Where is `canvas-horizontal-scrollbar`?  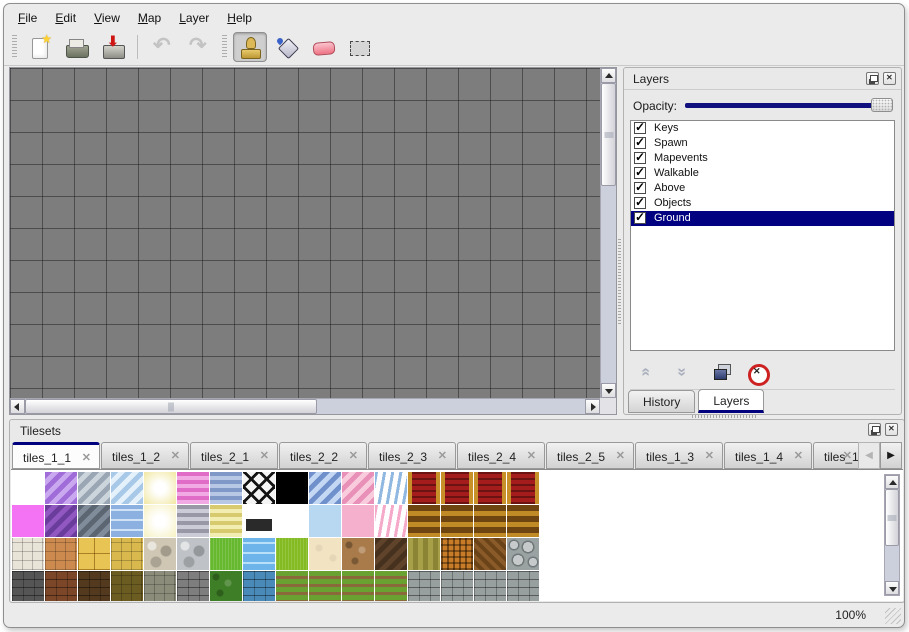
canvas-horizontal-scrollbar is located at coordinates (305, 406).